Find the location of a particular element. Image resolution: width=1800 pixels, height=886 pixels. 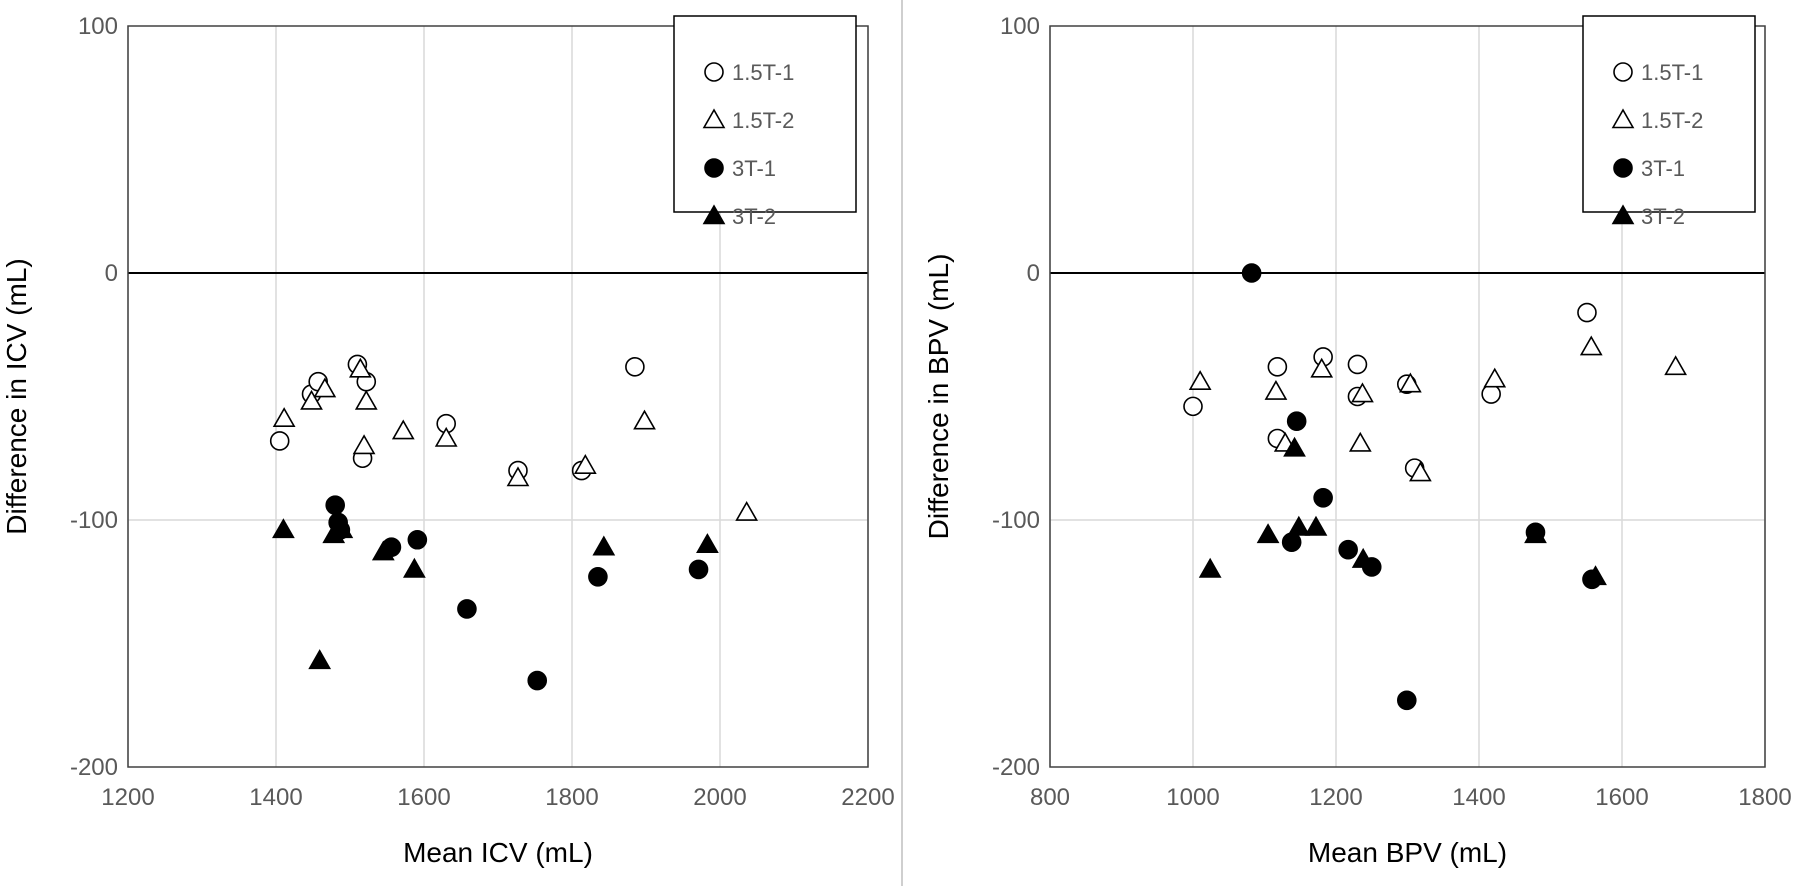

x-tick-label: 1000 is located at coordinates (1192, 797).